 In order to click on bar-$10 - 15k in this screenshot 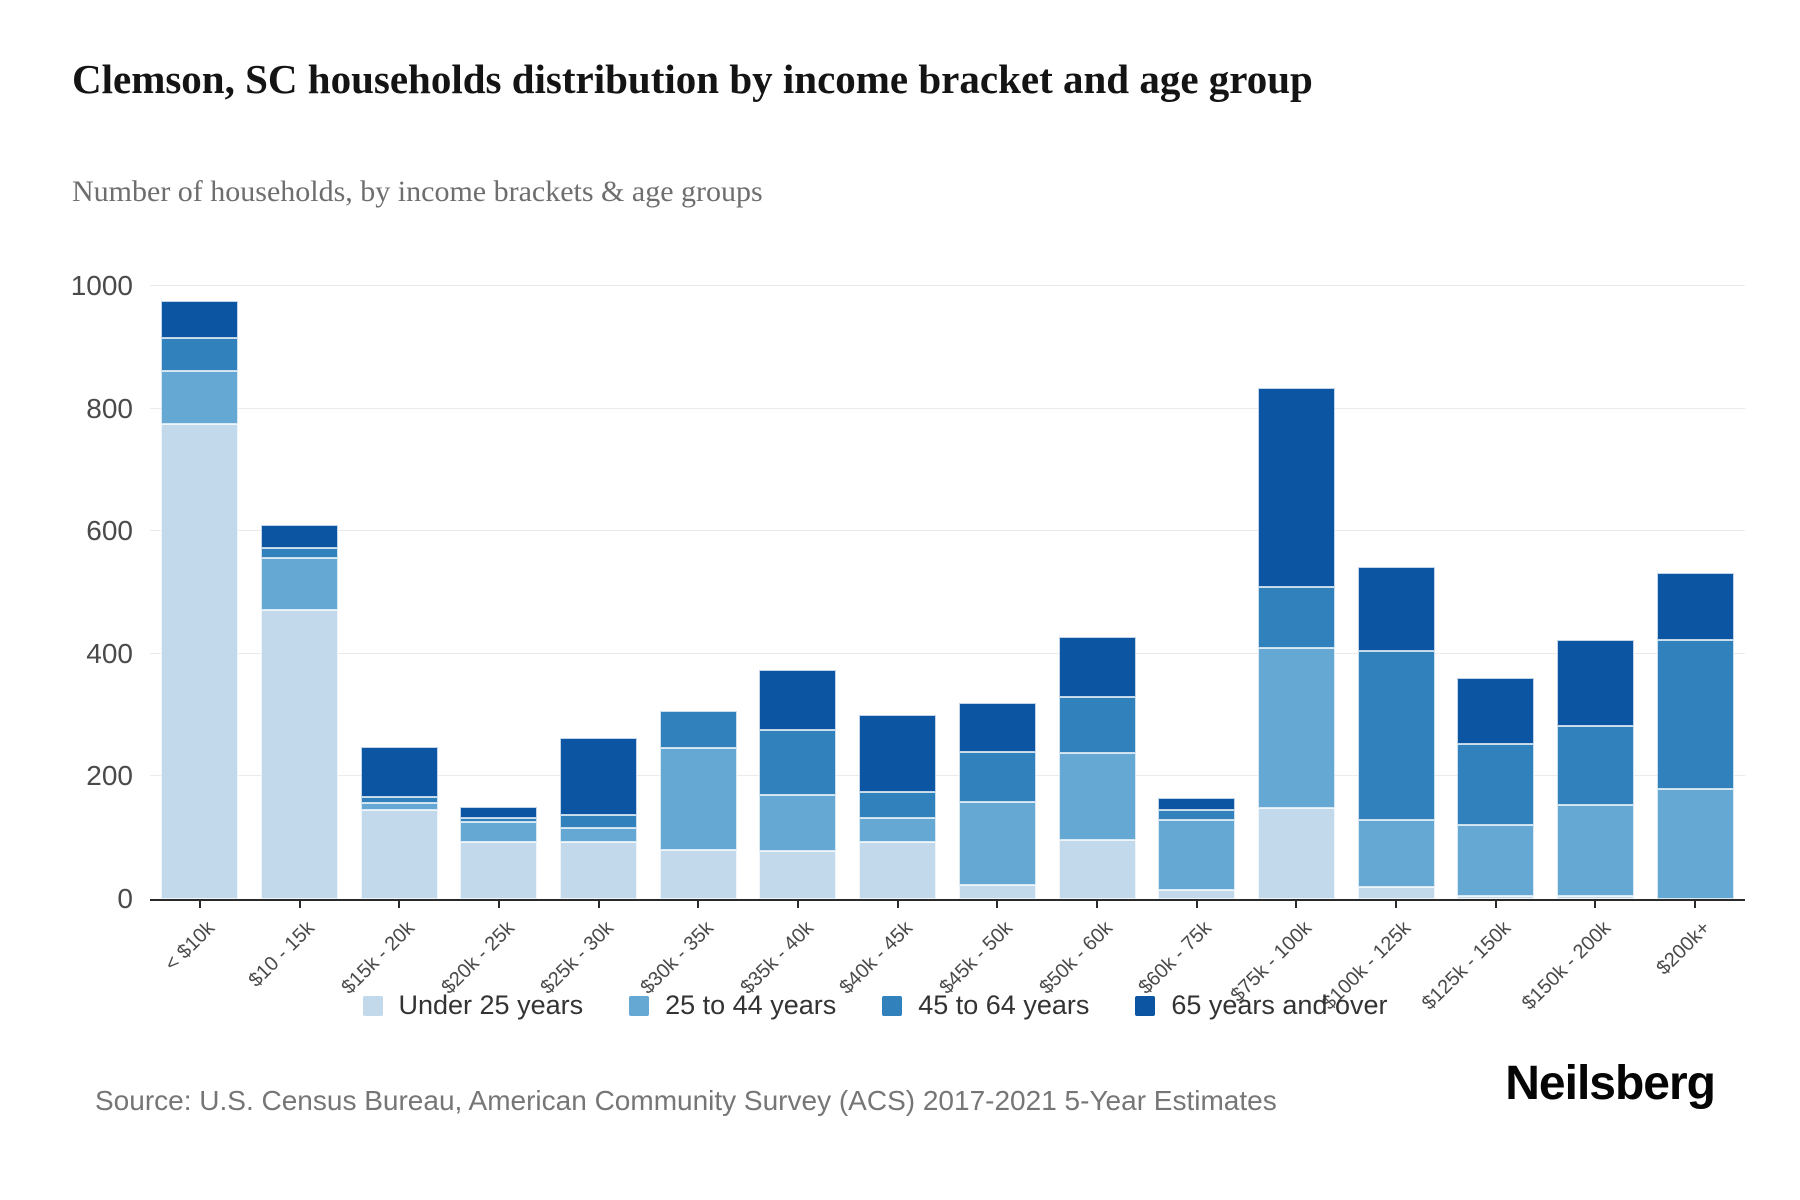, I will do `click(300, 711)`.